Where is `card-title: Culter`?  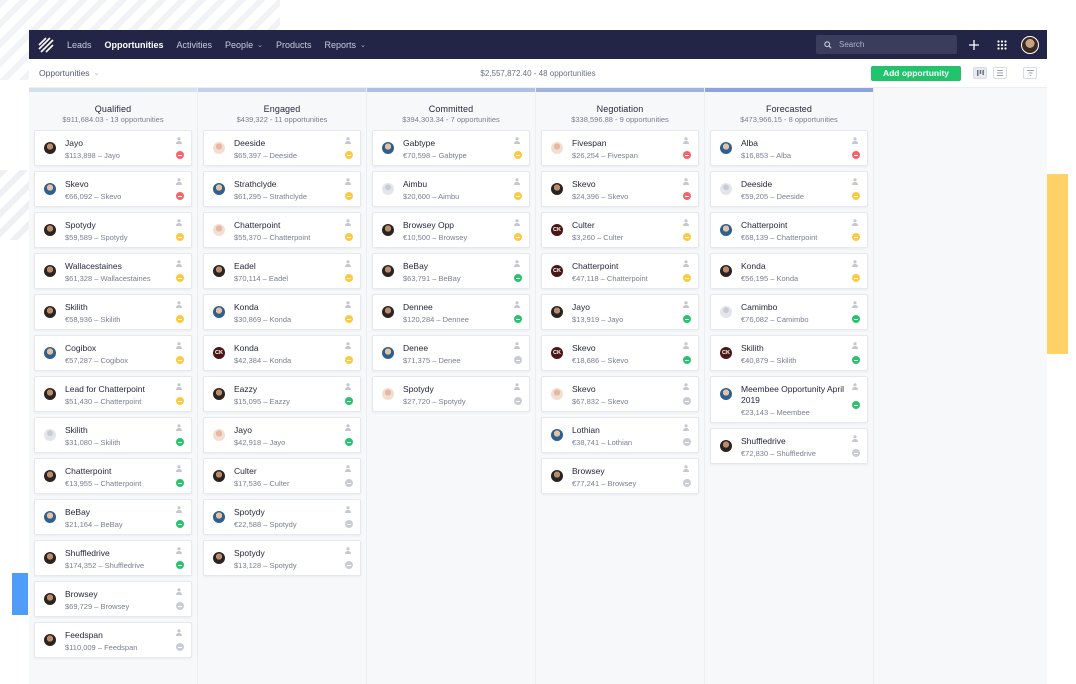
card-title: Culter is located at coordinates (583, 225).